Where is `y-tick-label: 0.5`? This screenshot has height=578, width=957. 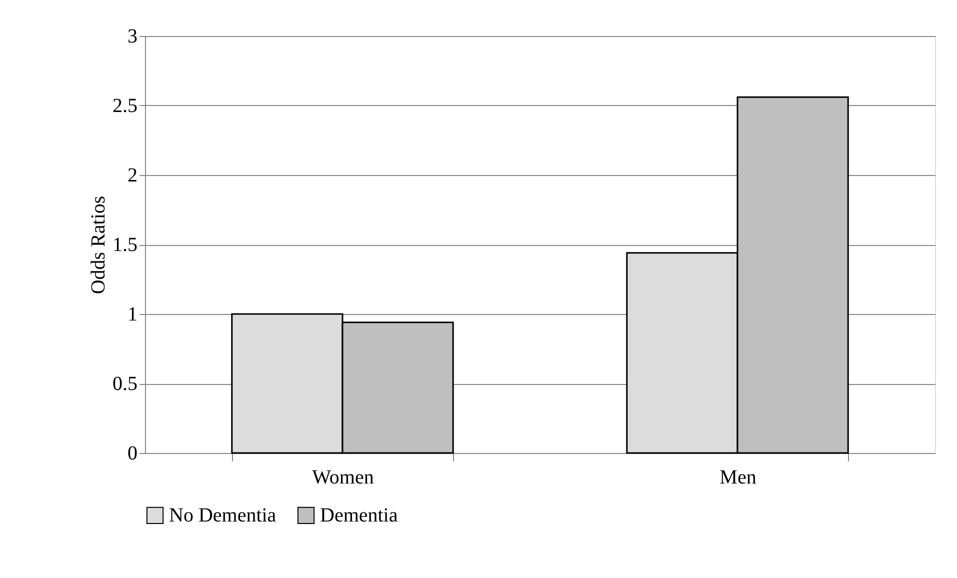
y-tick-label: 0.5 is located at coordinates (125, 384).